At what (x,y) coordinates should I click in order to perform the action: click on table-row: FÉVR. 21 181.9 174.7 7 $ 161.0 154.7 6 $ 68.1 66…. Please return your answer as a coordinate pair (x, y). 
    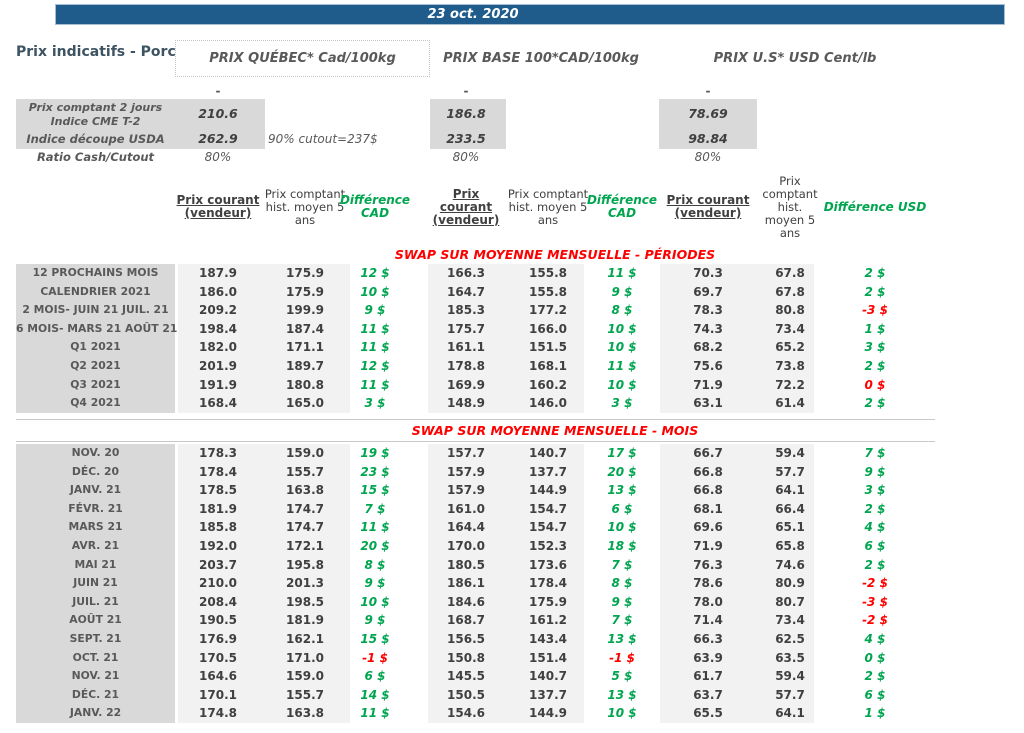
    Looking at the image, I should click on (512, 509).